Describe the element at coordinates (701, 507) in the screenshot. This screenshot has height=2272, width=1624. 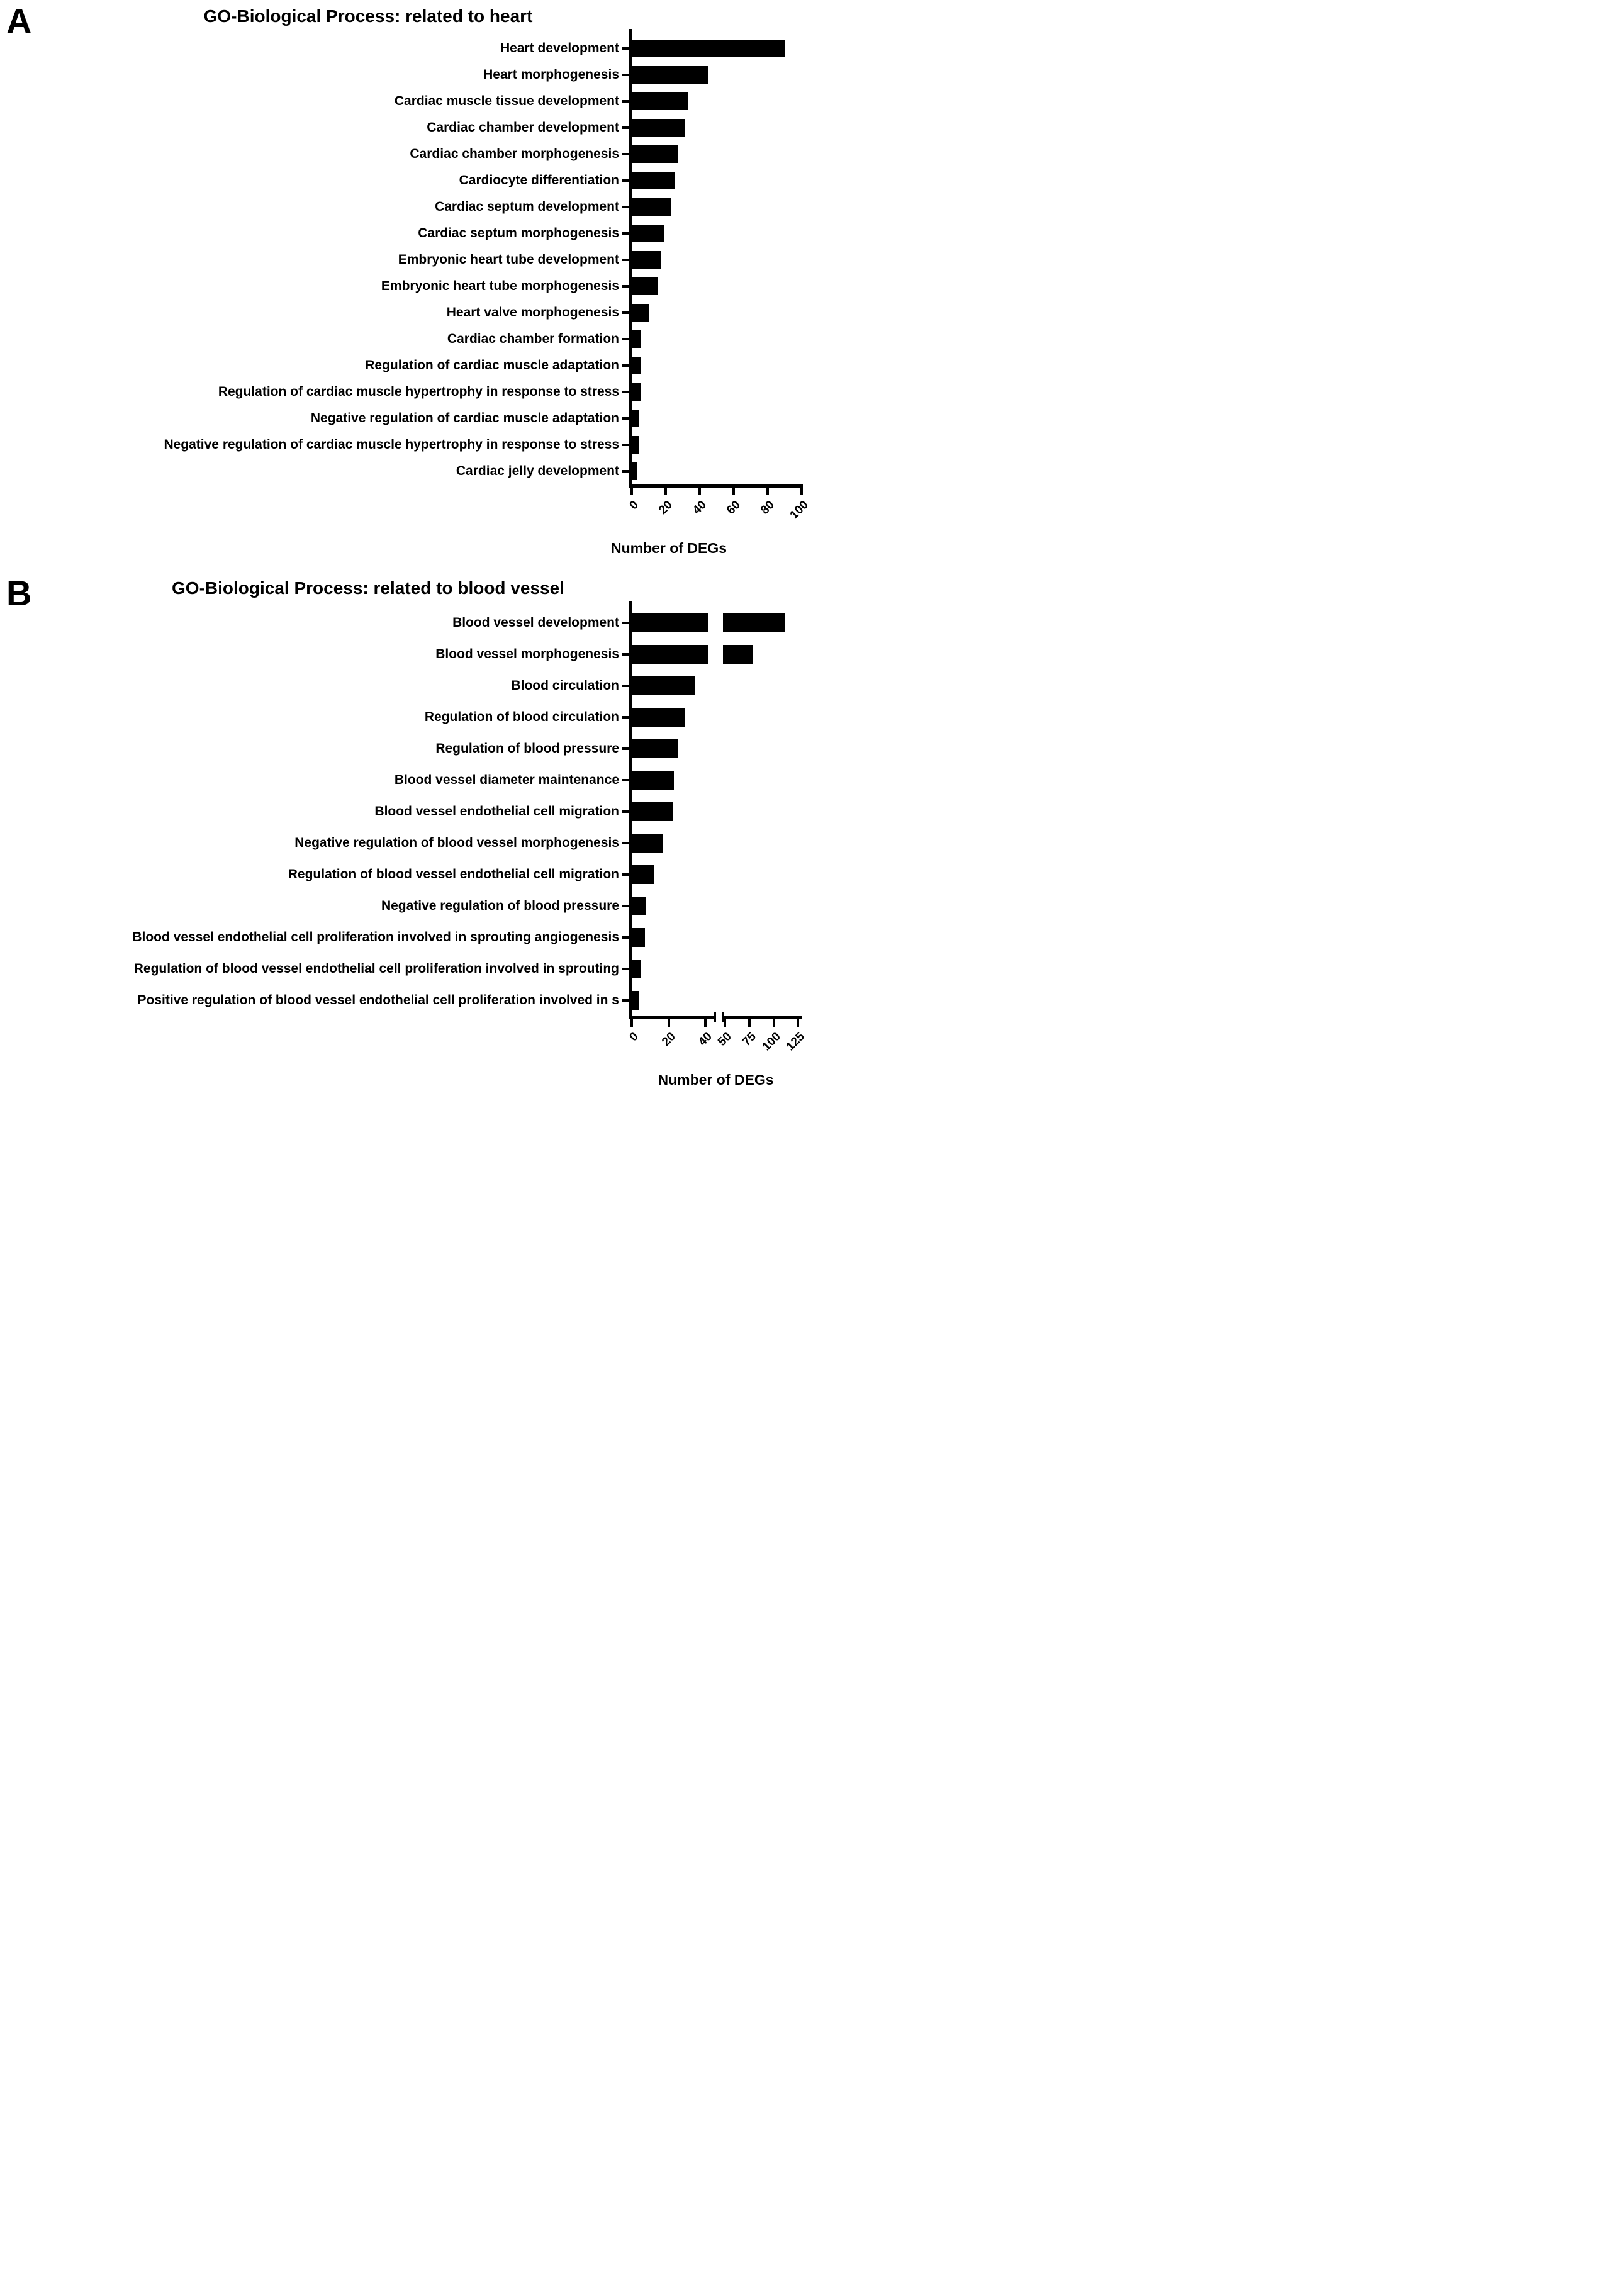
I see `x-tick-label-anchor: 40` at that location.